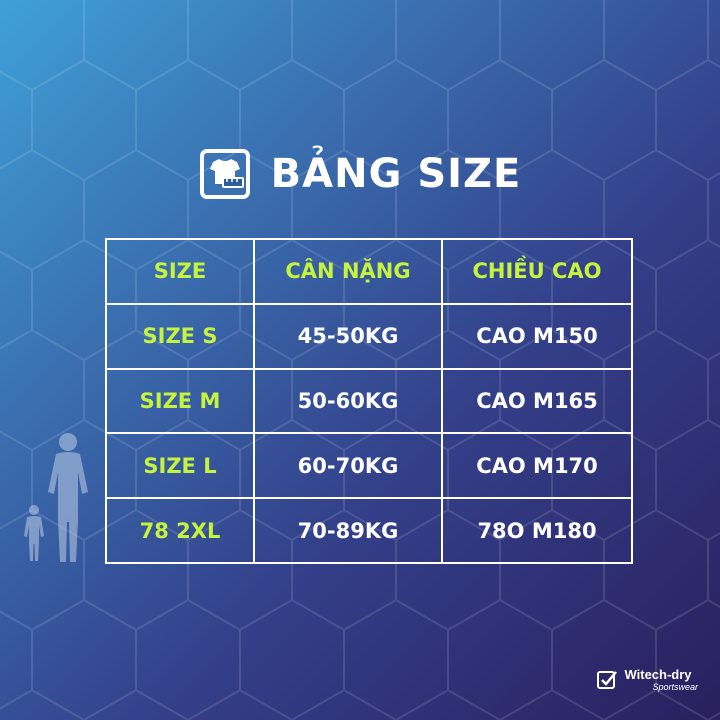  I want to click on header-height: CHIỀU CAO, so click(537, 271).